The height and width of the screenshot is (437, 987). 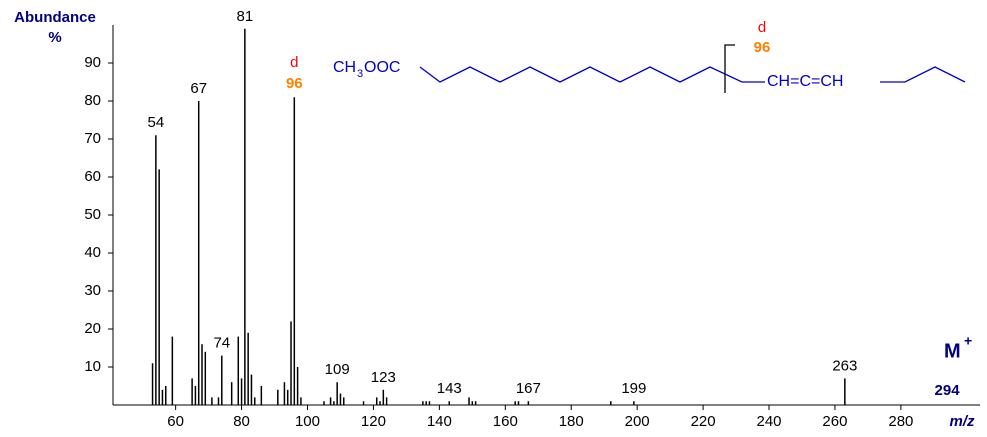 I want to click on y-axis-label: Abundance, so click(x=55, y=17).